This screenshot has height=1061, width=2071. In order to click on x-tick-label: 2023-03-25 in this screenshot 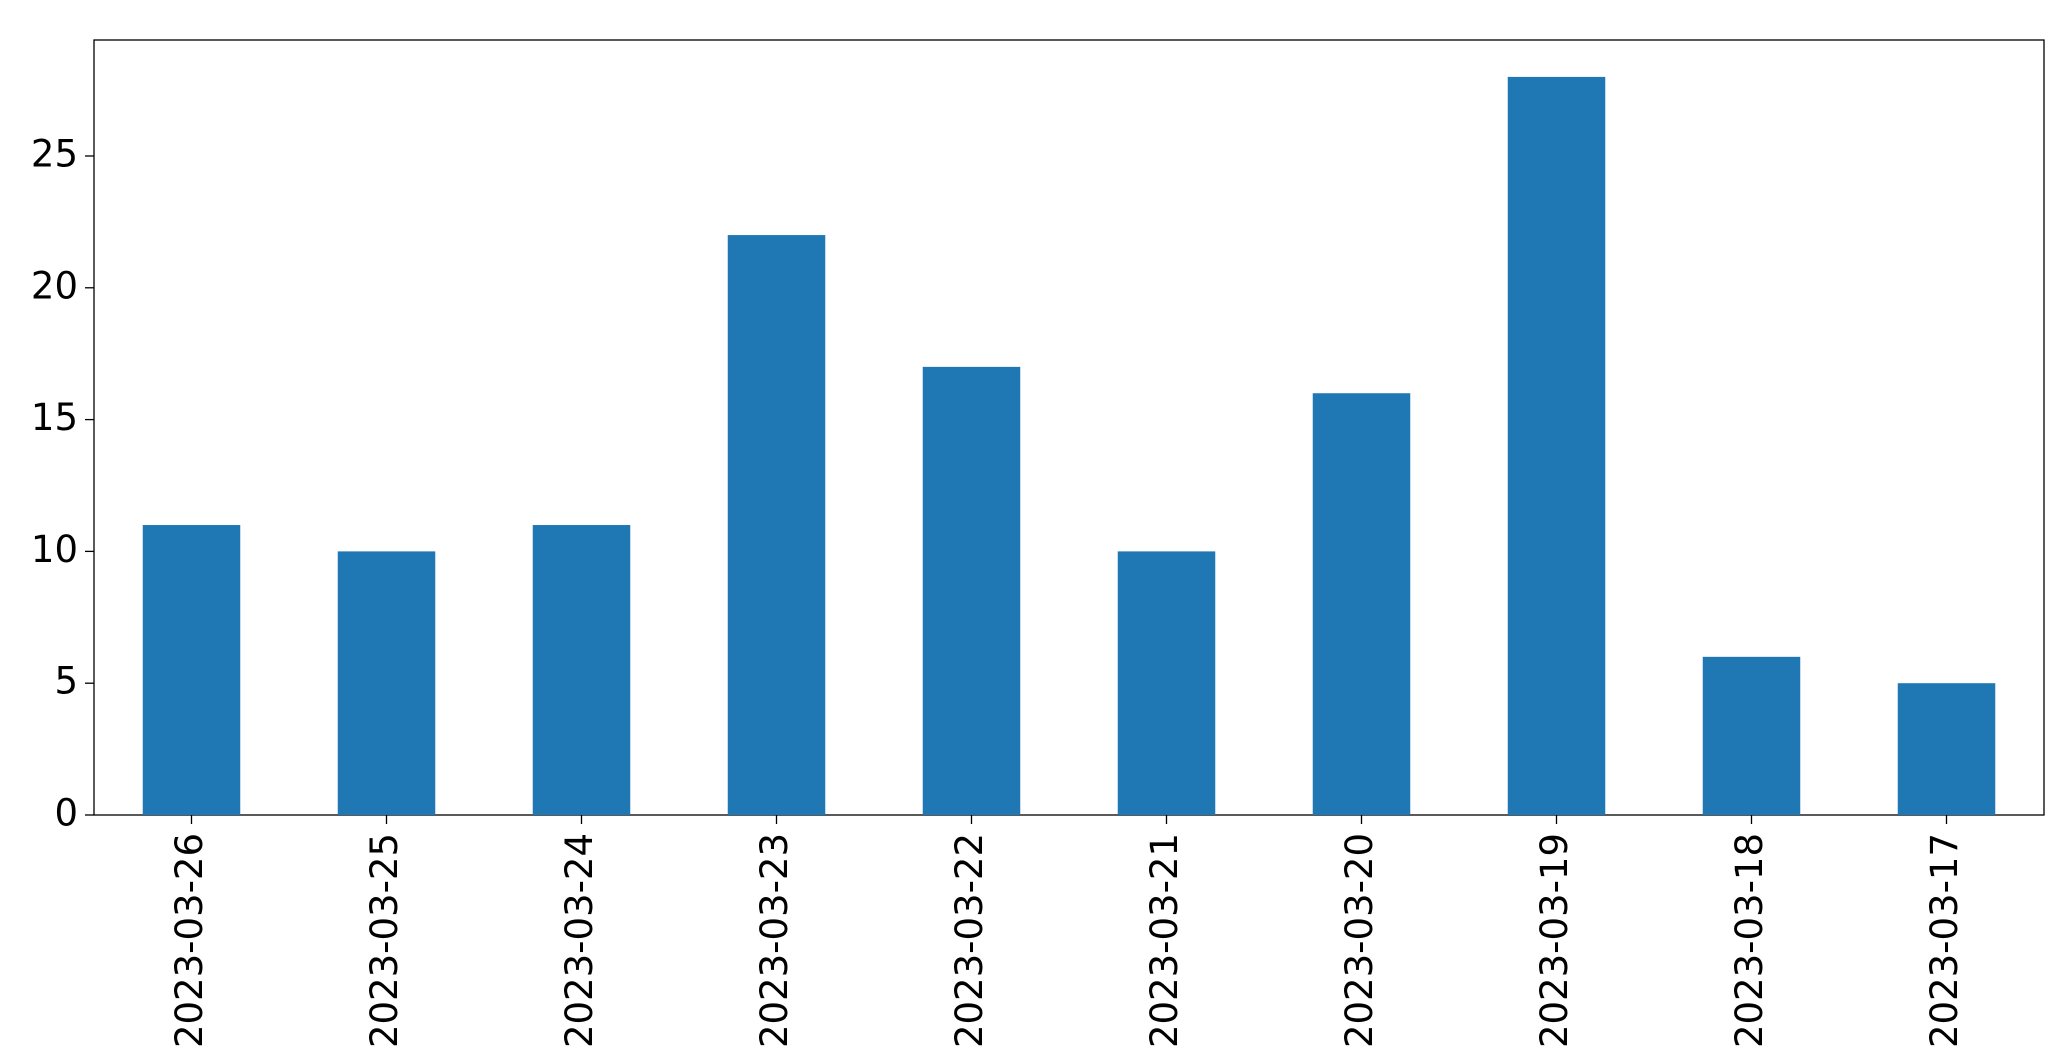, I will do `click(384, 940)`.